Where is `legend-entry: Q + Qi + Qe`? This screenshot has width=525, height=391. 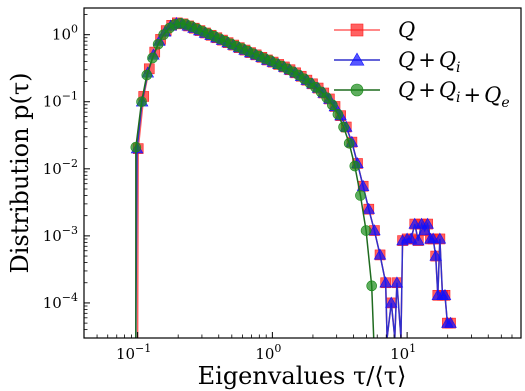
legend-entry: Q + Qi + Qe is located at coordinates (422, 94).